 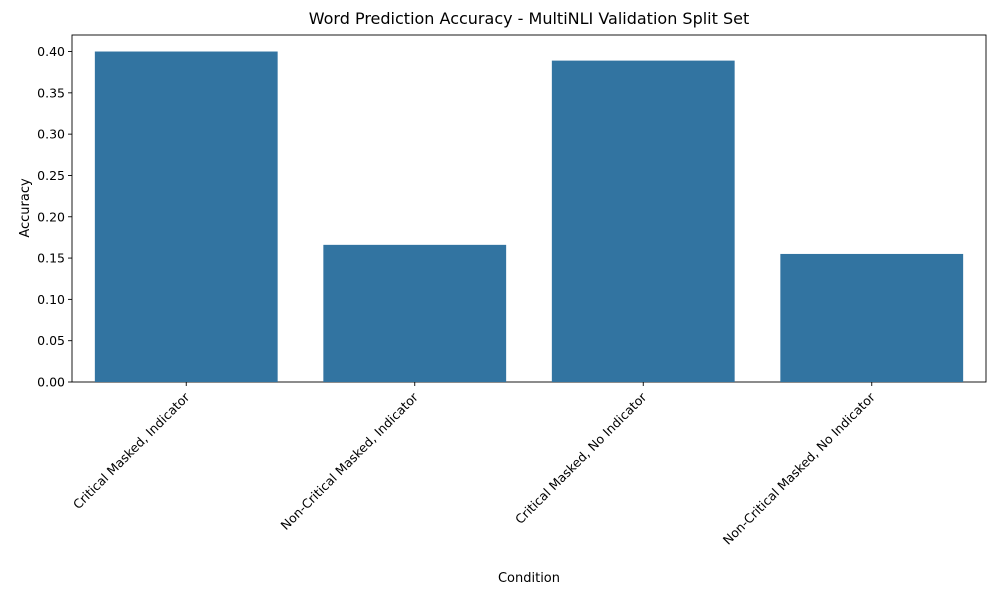 I want to click on y-tick-label: 0.25, so click(x=51, y=175).